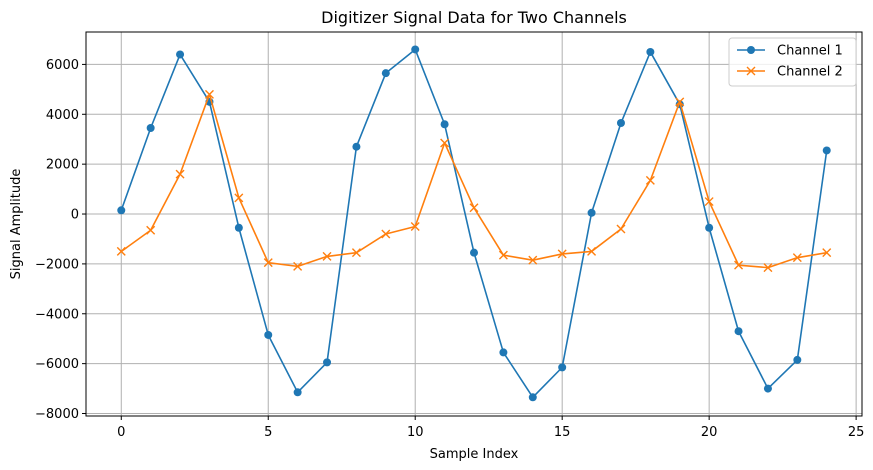 The width and height of the screenshot is (873, 470). What do you see at coordinates (16, 224) in the screenshot?
I see `y-axis-label: Signal Amplitude` at bounding box center [16, 224].